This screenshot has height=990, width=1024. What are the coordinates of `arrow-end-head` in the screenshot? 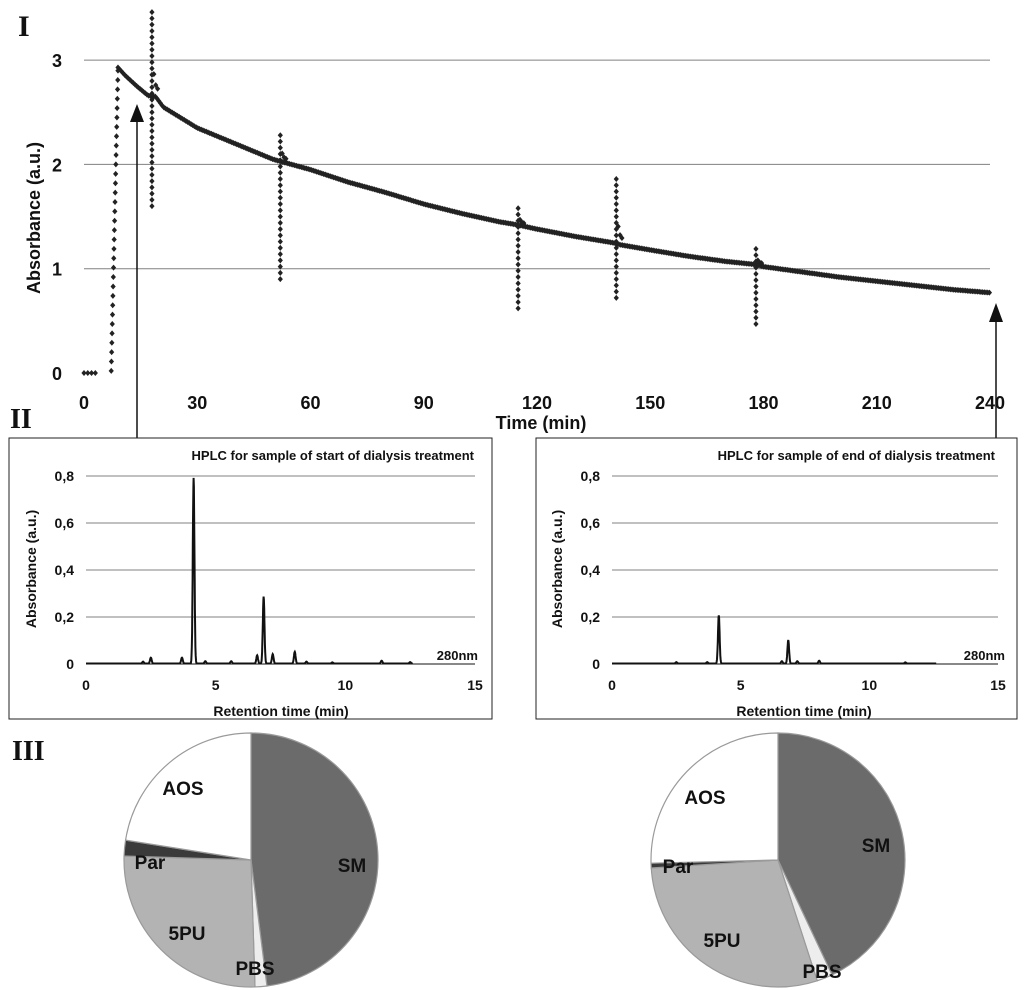 It's located at (996, 312).